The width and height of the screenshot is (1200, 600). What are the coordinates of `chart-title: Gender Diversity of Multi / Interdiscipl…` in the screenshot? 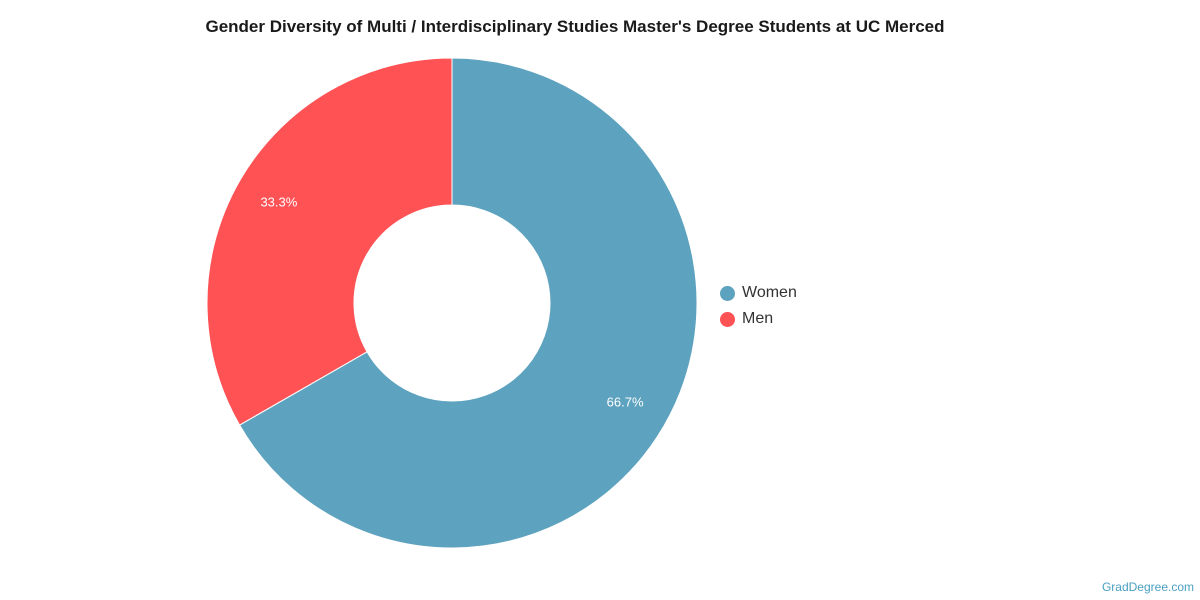 It's located at (575, 26).